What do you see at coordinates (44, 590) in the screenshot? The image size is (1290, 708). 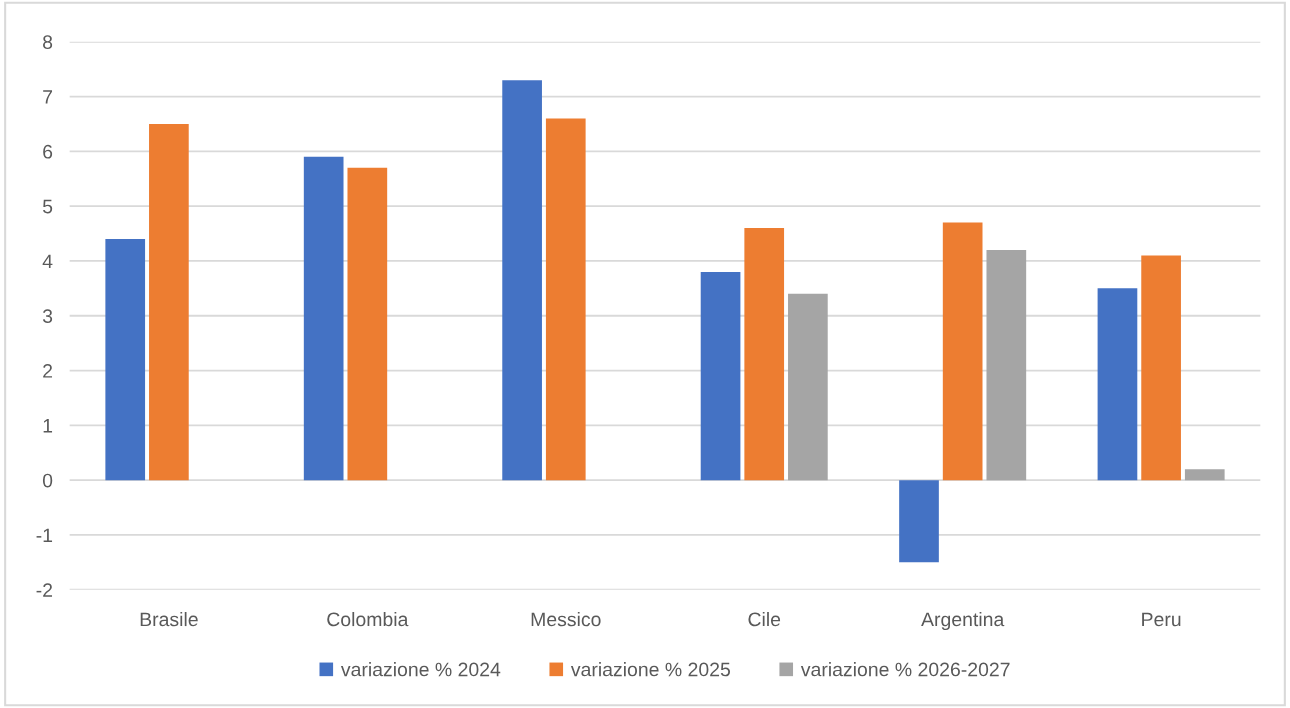 I see `y-tick-label: -2` at bounding box center [44, 590].